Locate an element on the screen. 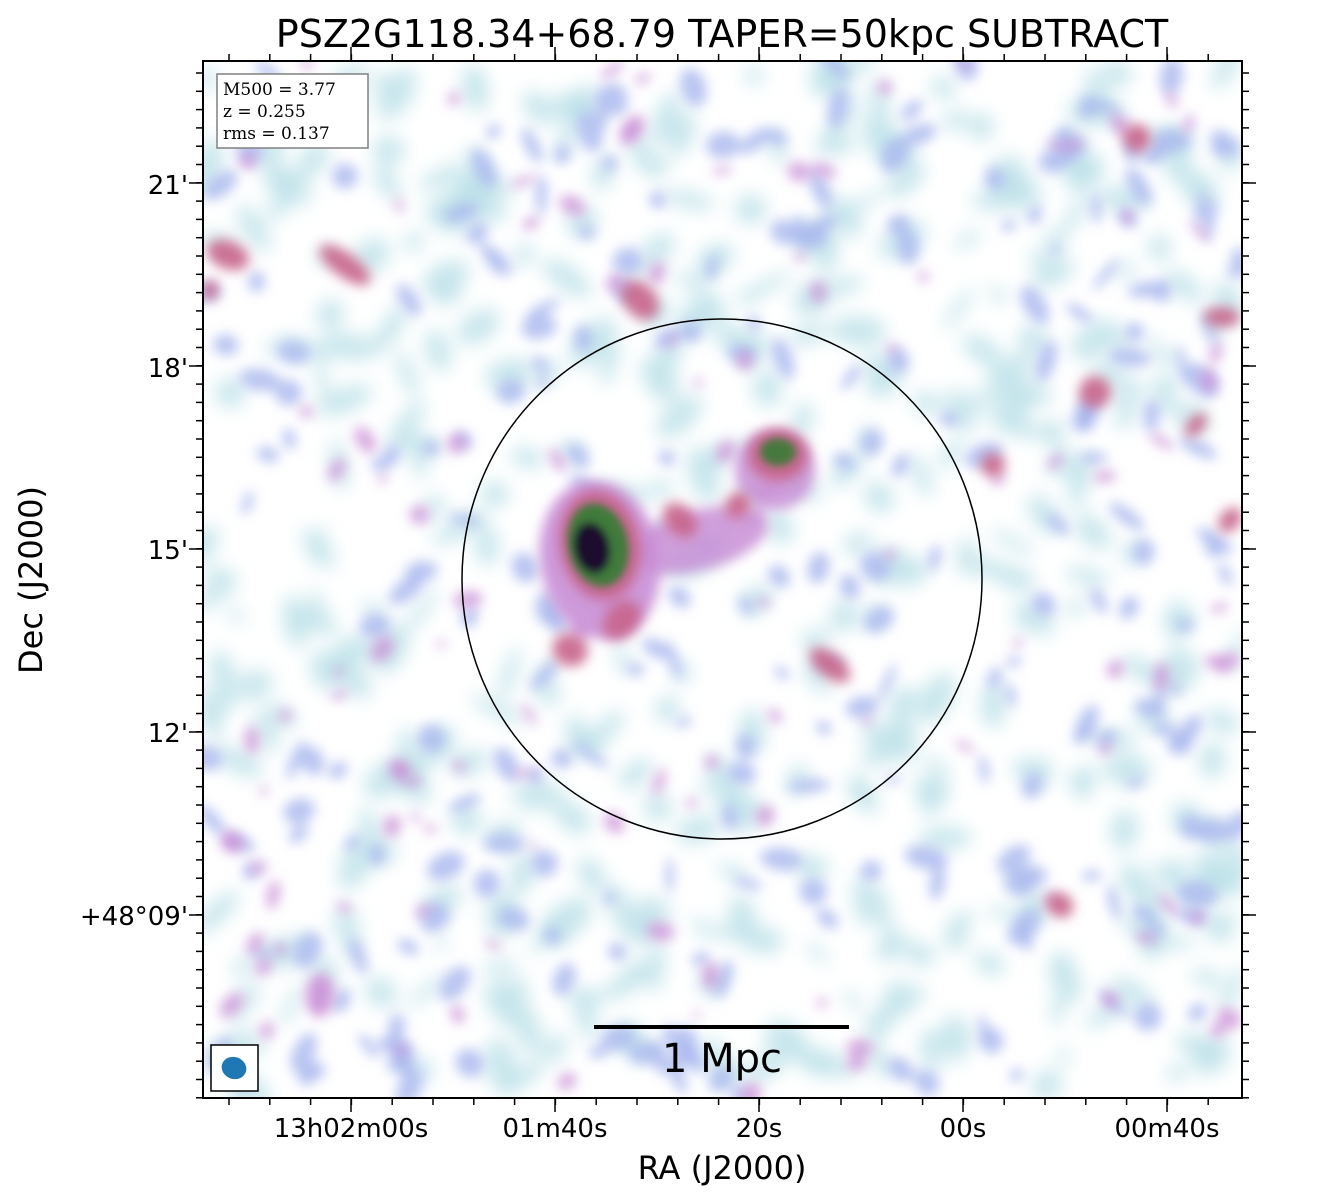  y-tick-label: 18' is located at coordinates (168, 369).